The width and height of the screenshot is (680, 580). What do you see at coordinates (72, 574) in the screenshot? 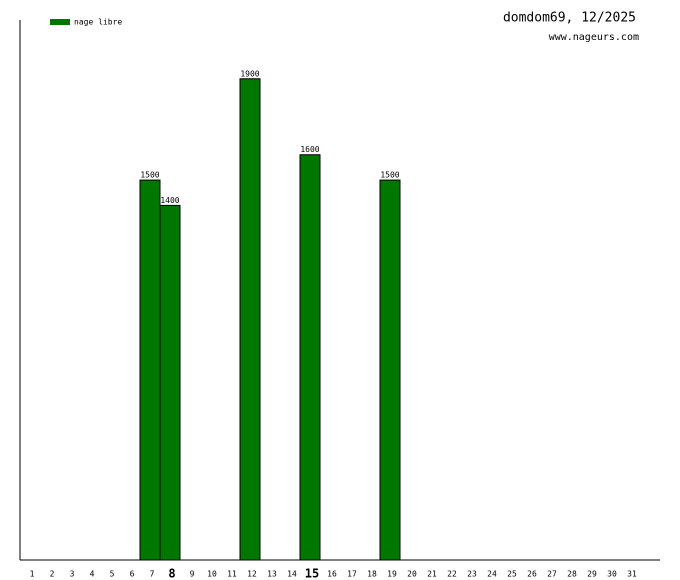
I see `x-tick-label: 3` at bounding box center [72, 574].